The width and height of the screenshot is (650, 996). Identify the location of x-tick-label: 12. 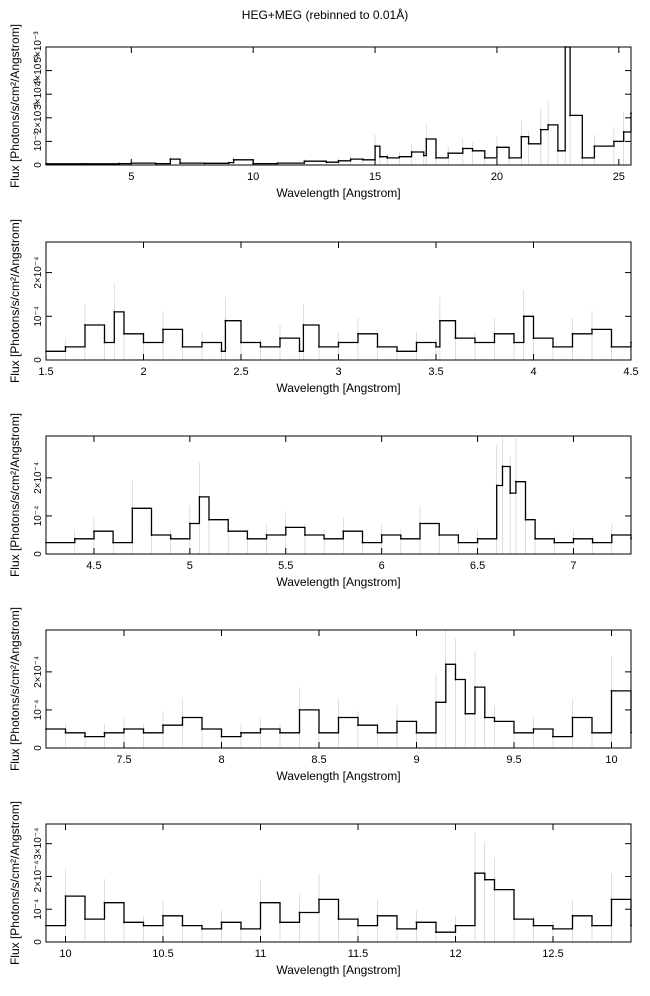
(455, 954).